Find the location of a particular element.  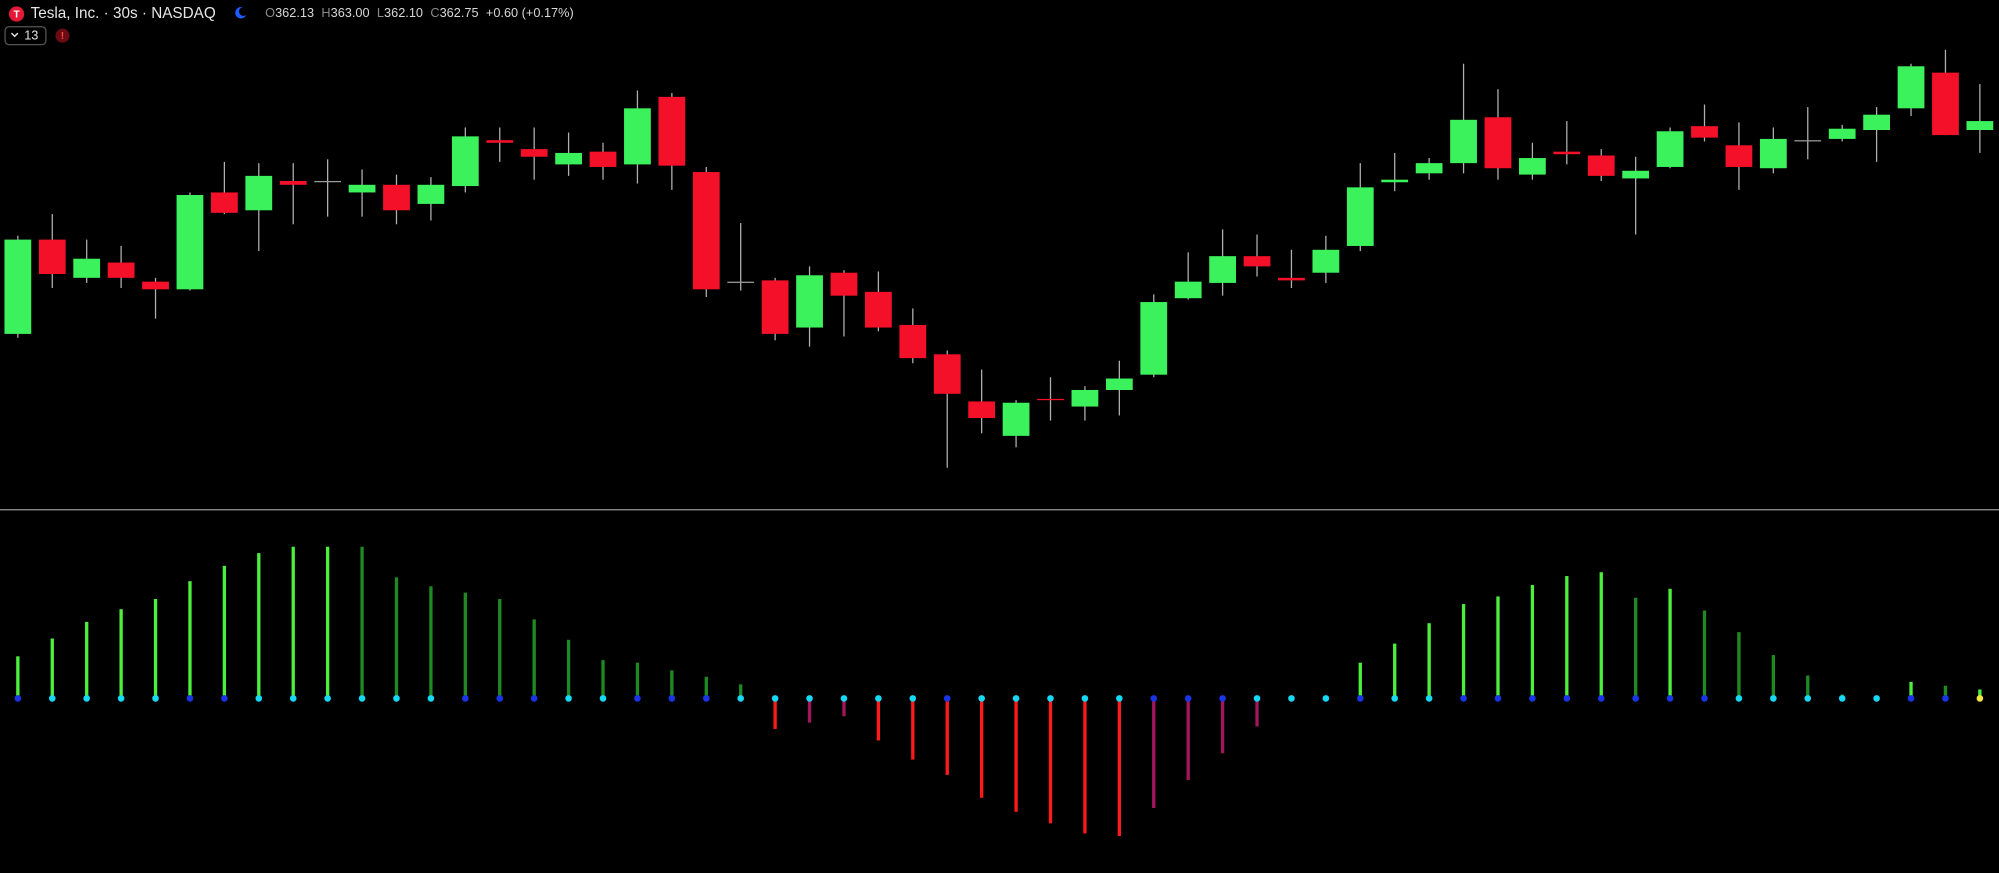

ohlc-label: O is located at coordinates (270, 12).